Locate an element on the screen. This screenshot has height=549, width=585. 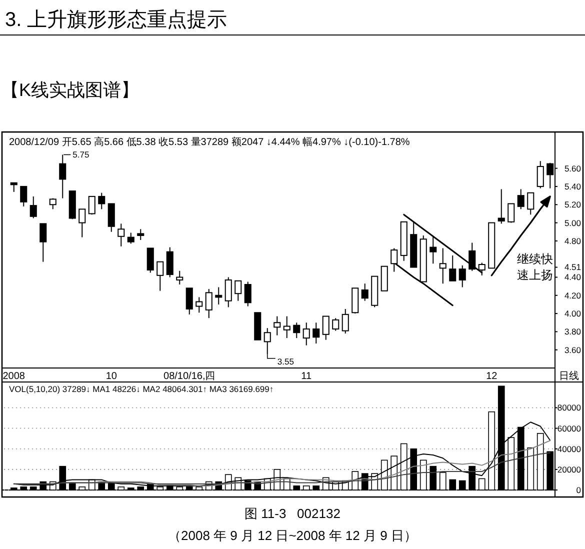
x-tick-label: 08/10/16,四 is located at coordinates (190, 376).